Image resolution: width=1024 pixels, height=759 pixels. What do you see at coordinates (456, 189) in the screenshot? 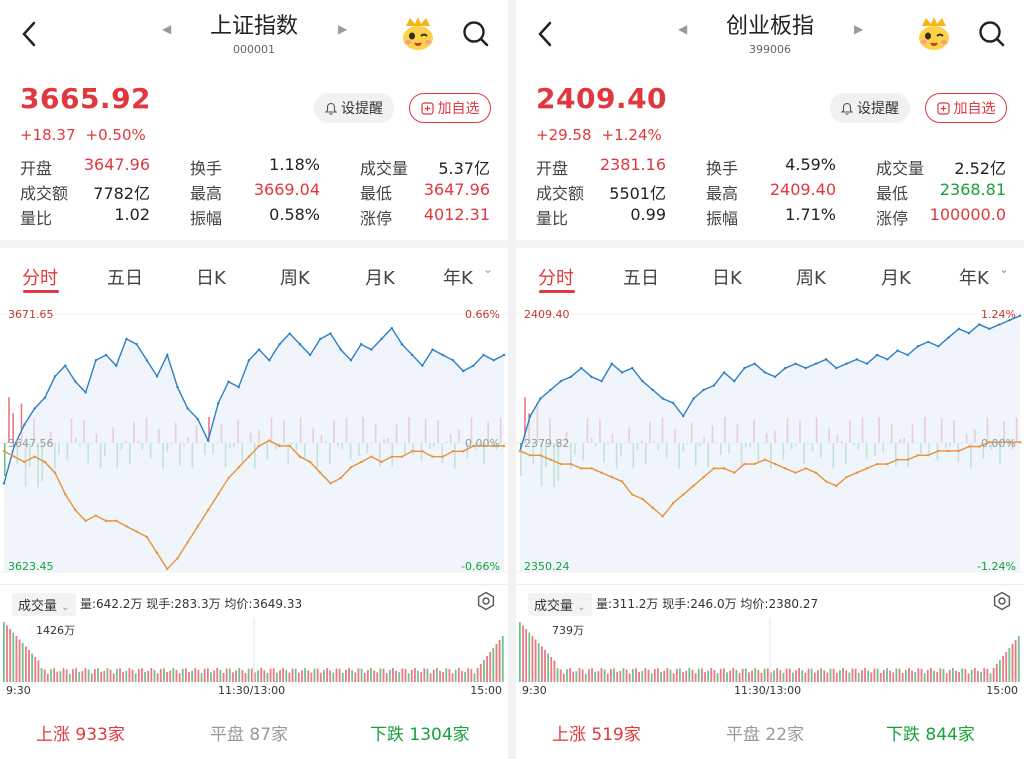
I see `stat-value: 3647.96` at bounding box center [456, 189].